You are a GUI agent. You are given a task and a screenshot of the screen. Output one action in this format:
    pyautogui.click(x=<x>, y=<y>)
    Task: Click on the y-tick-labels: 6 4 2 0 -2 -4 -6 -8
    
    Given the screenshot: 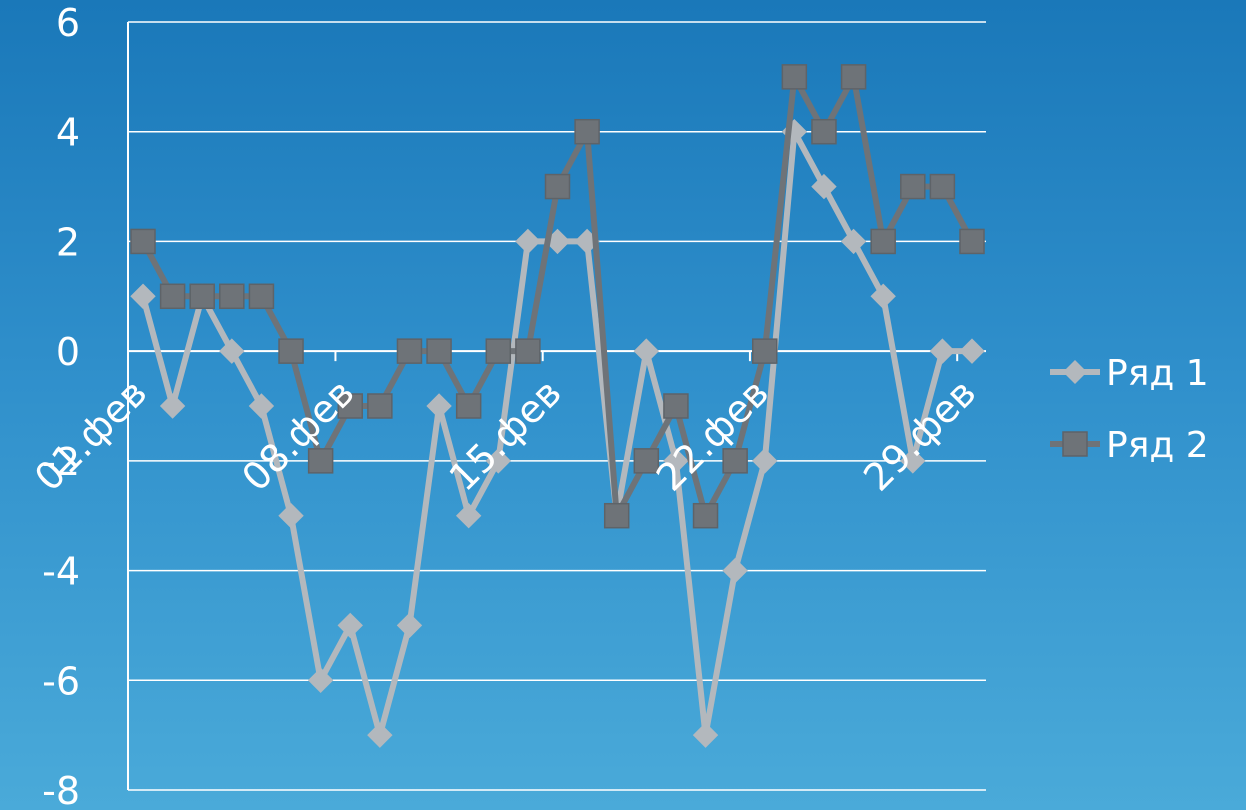 What is the action you would take?
    pyautogui.click(x=61, y=405)
    